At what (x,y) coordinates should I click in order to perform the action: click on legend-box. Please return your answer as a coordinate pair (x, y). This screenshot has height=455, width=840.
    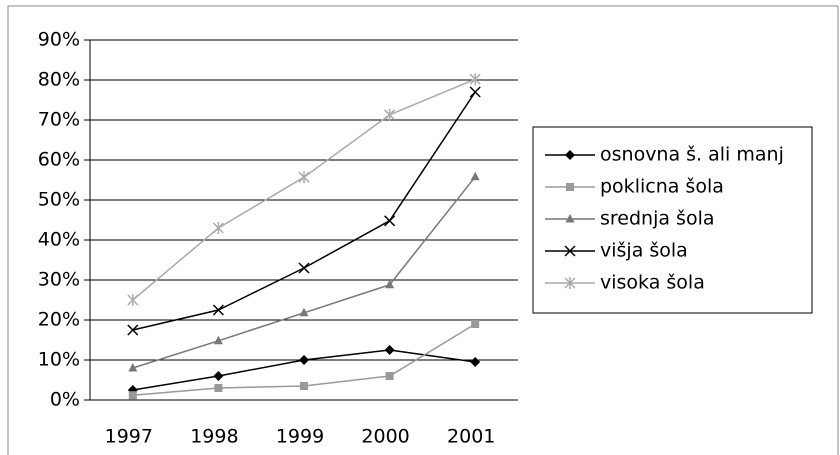
    Looking at the image, I should click on (672, 220).